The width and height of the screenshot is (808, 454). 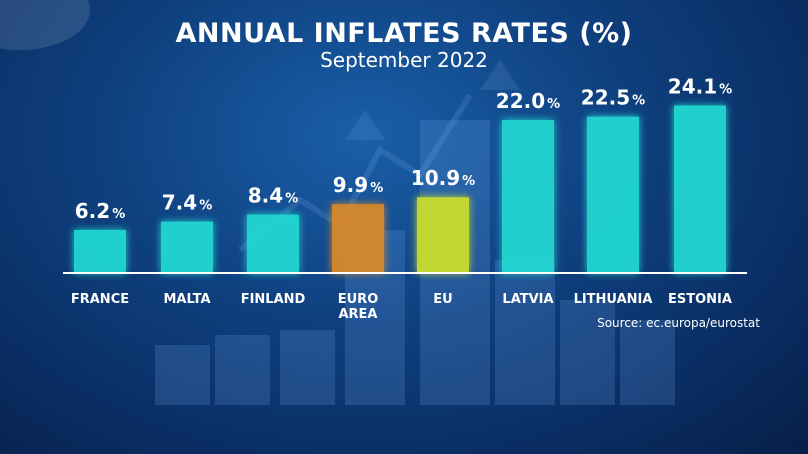 What do you see at coordinates (100, 251) in the screenshot?
I see `bar-france` at bounding box center [100, 251].